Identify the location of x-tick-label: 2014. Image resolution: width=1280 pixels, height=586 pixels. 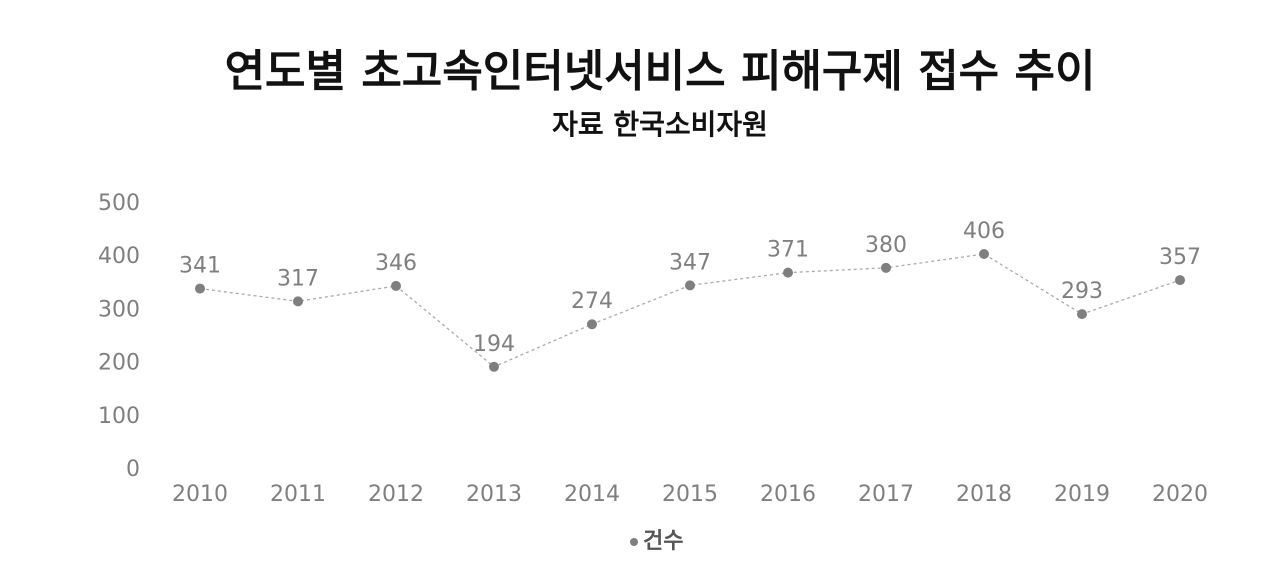
(592, 494).